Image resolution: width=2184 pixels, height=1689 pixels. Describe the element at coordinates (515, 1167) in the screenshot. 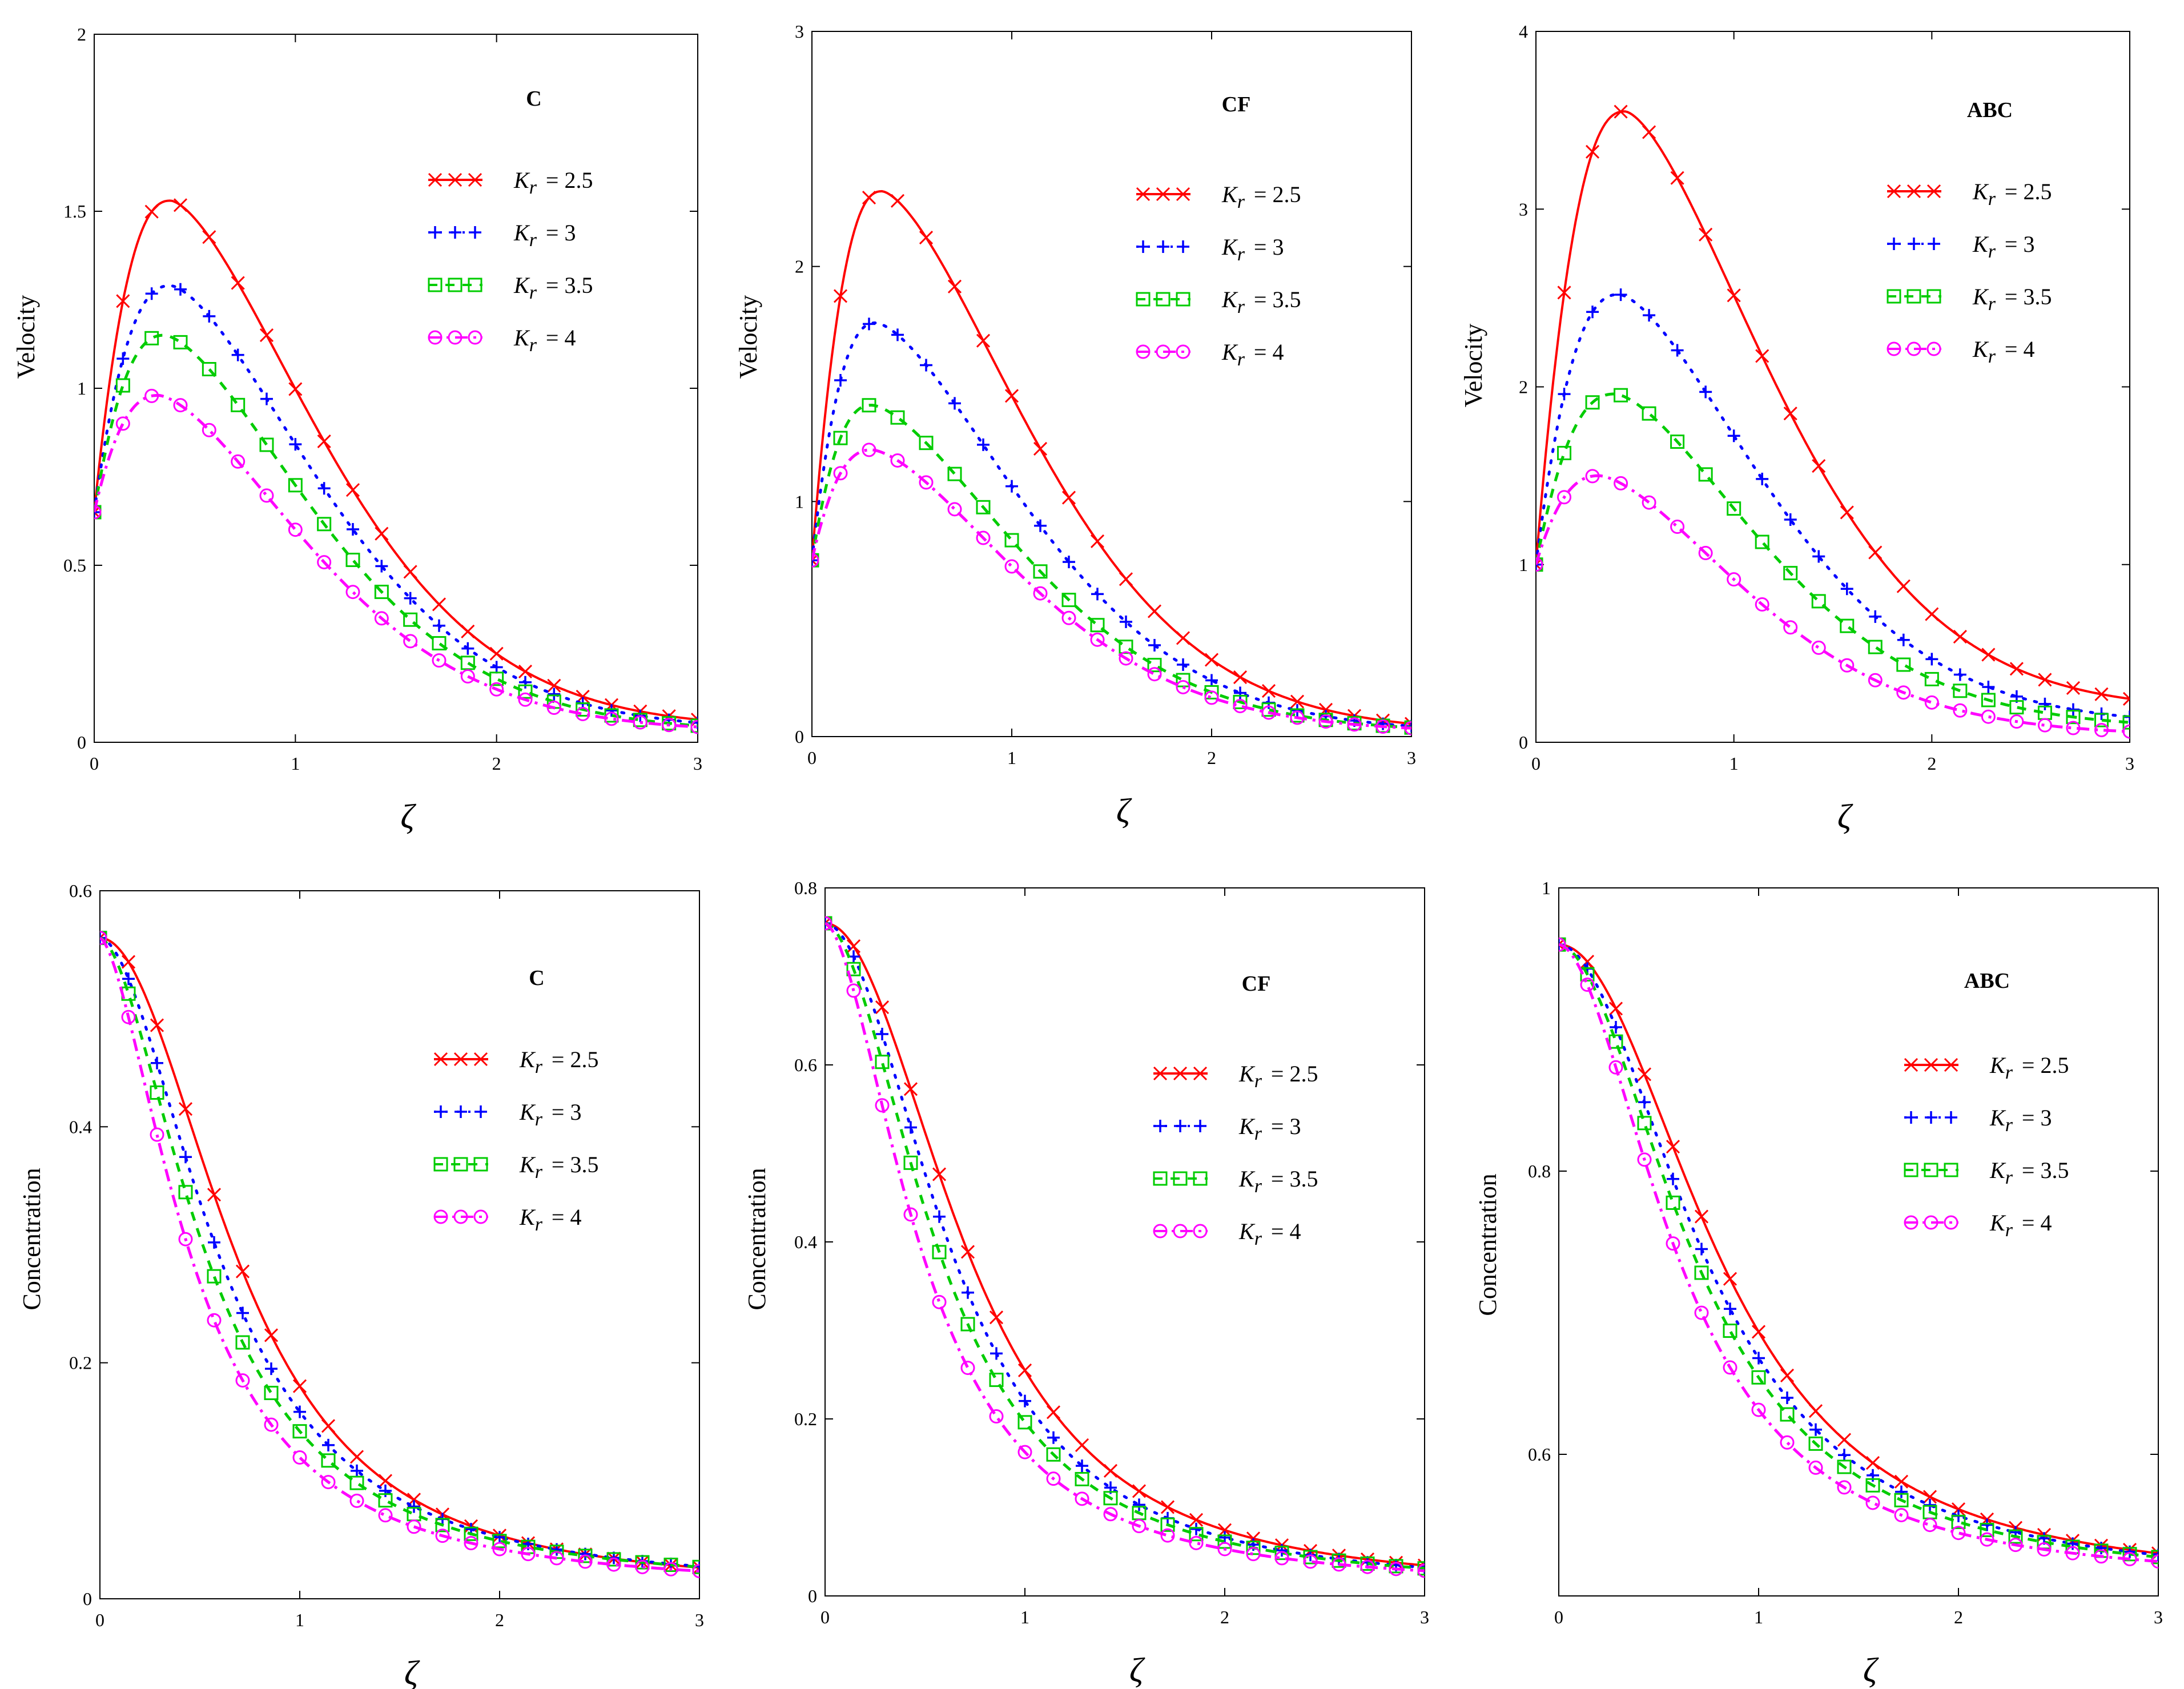

I see `legend-item-3: Kr = 3.5` at that location.